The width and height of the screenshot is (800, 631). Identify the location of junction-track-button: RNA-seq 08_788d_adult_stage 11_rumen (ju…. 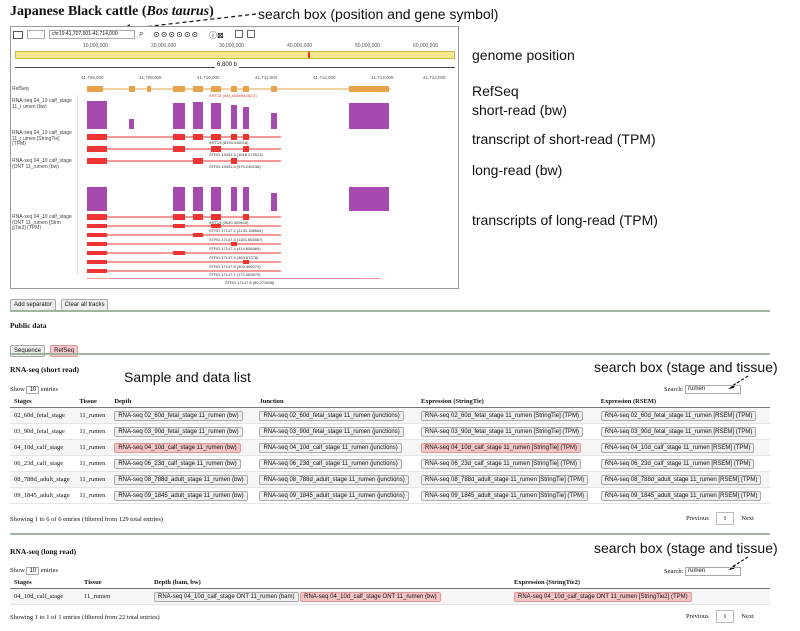
(334, 479).